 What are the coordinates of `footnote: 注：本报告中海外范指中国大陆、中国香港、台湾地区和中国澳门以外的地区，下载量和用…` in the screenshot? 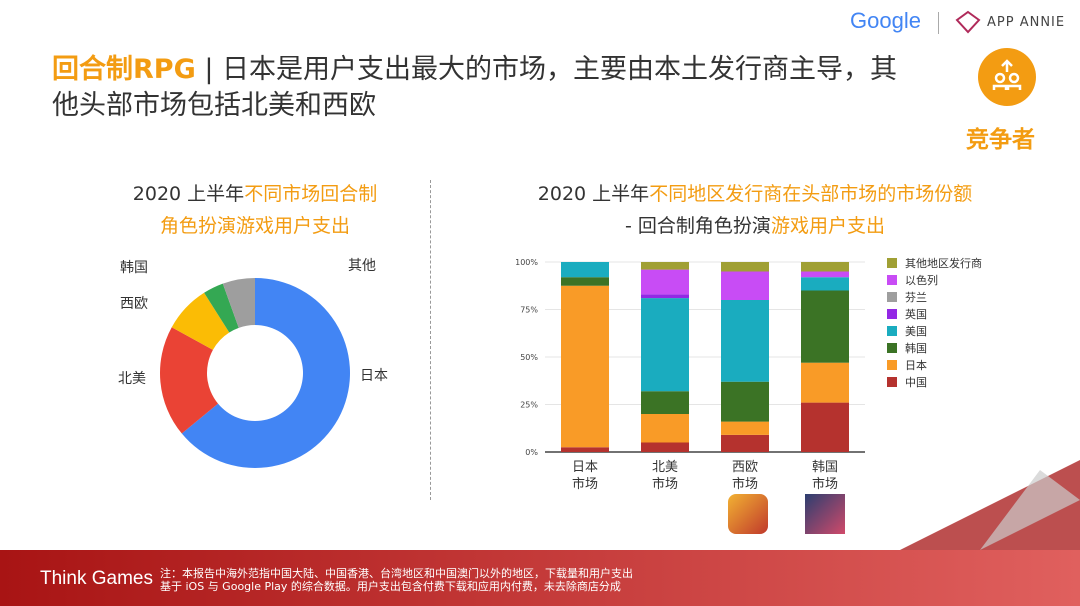 It's located at (396, 580).